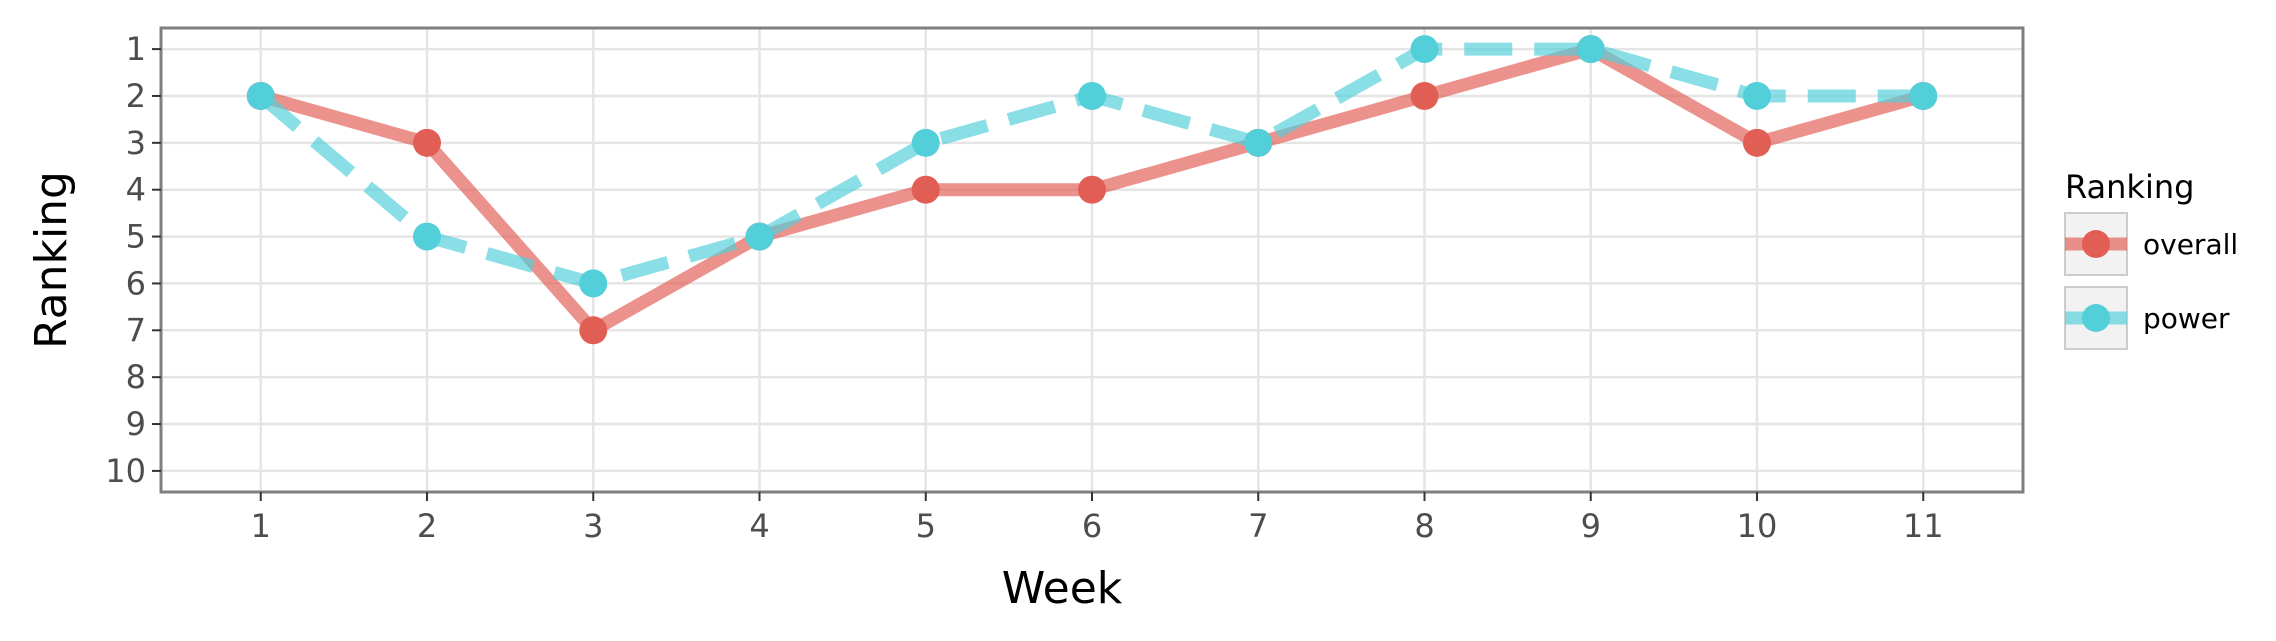  Describe the element at coordinates (136, 377) in the screenshot. I see `y-tick-label: 8` at that location.